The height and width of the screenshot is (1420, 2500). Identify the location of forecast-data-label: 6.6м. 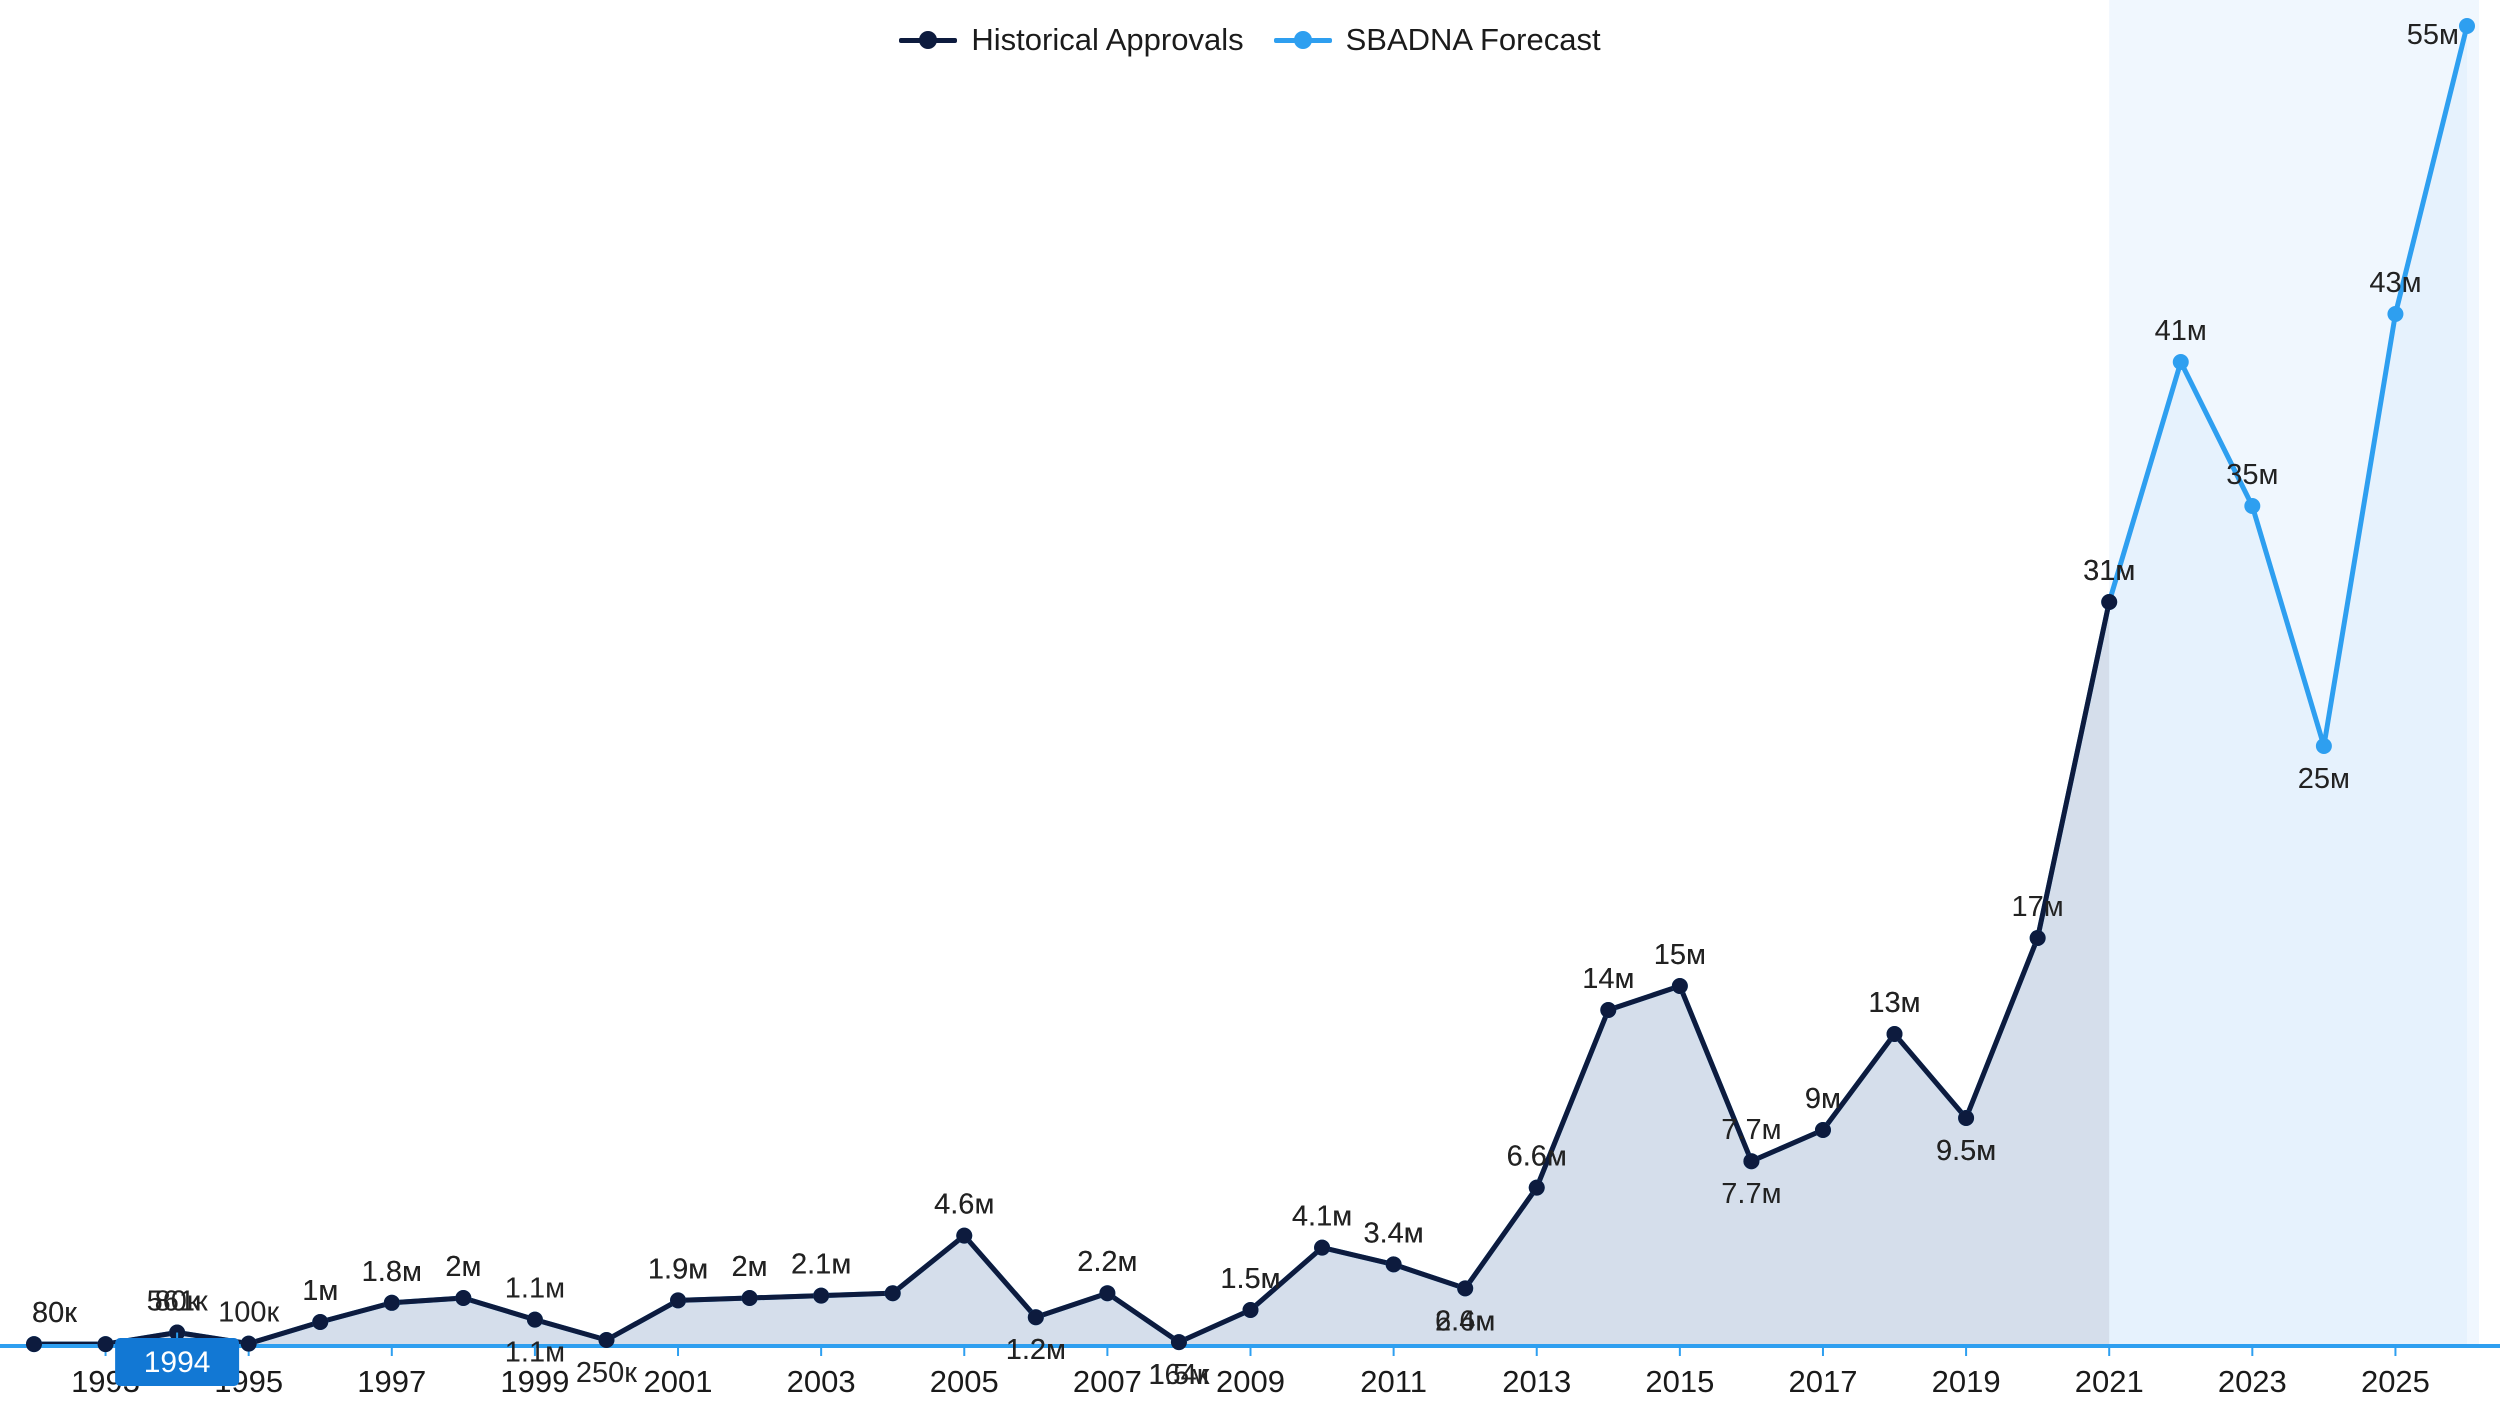
(1465, 1321).